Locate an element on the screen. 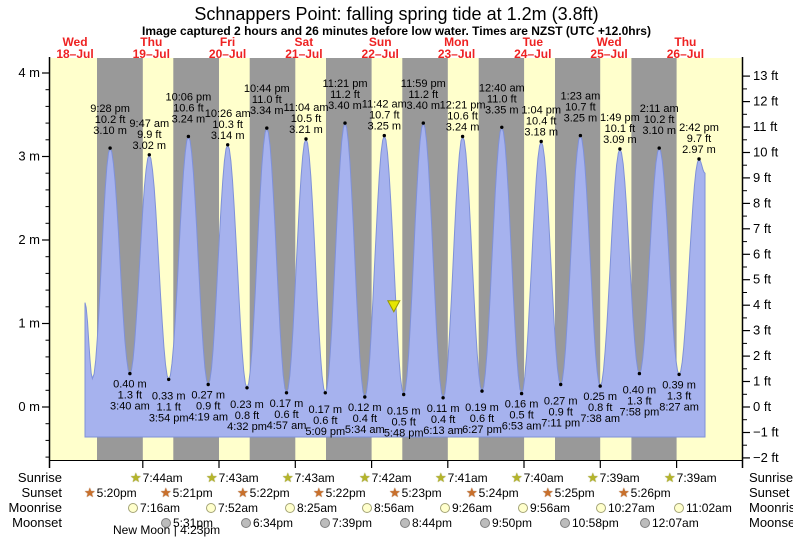 This screenshot has width=793, height=538. high-tide-annotation: 3.40 m is located at coordinates (423, 106).